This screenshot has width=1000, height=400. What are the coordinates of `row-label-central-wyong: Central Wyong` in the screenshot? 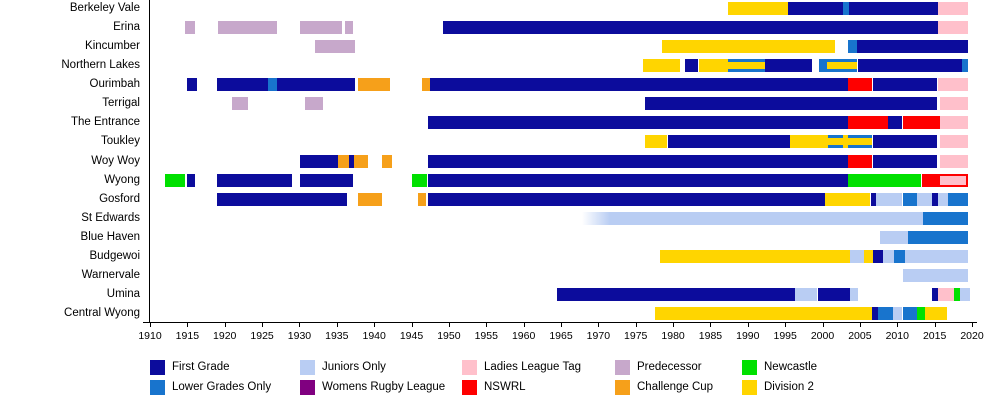 It's located at (102, 313).